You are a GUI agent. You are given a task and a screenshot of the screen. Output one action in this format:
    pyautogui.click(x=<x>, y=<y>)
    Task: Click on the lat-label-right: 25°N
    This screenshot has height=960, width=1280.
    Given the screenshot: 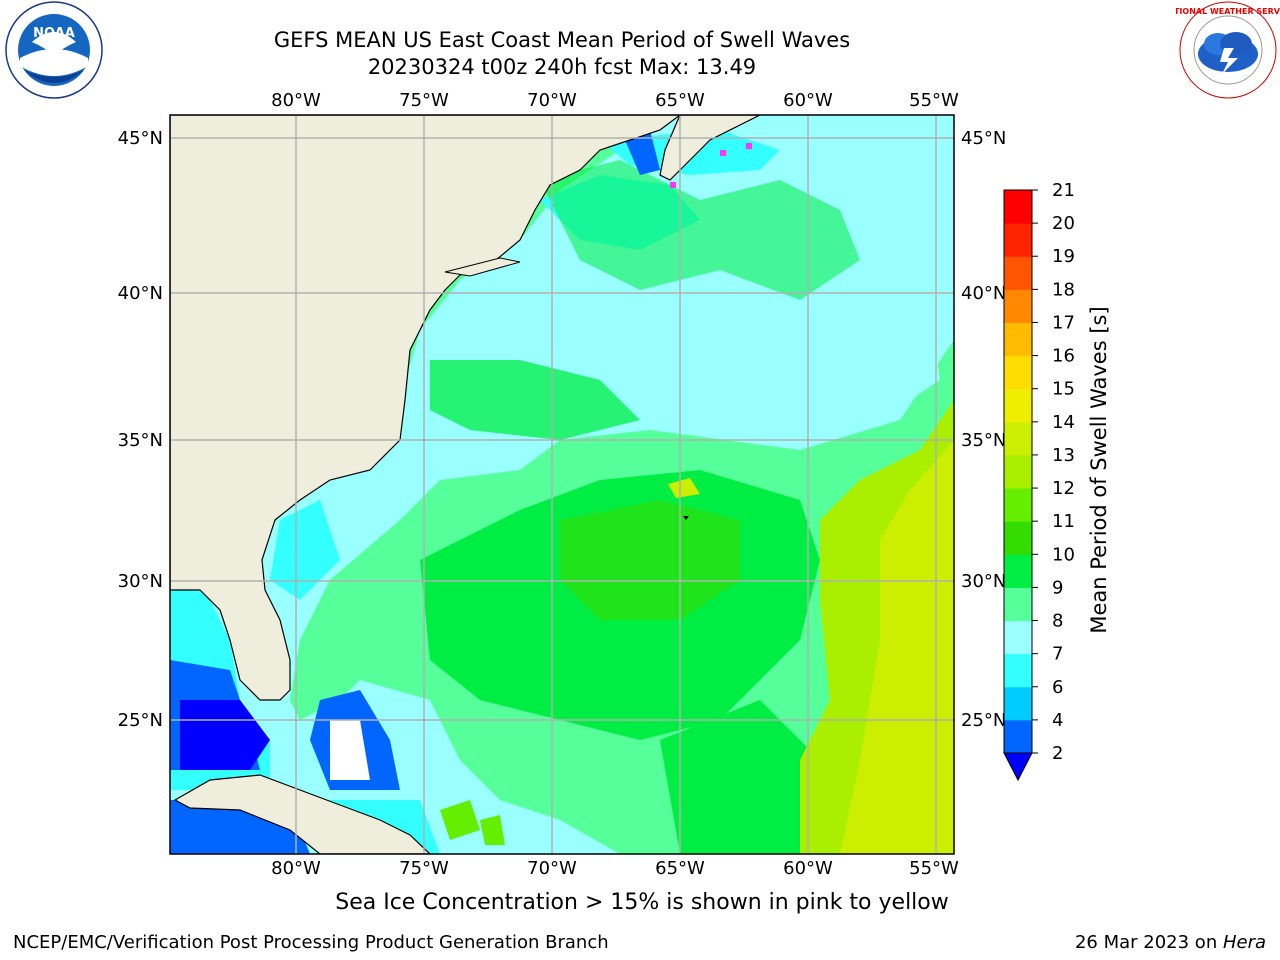 What is the action you would take?
    pyautogui.click(x=983, y=720)
    